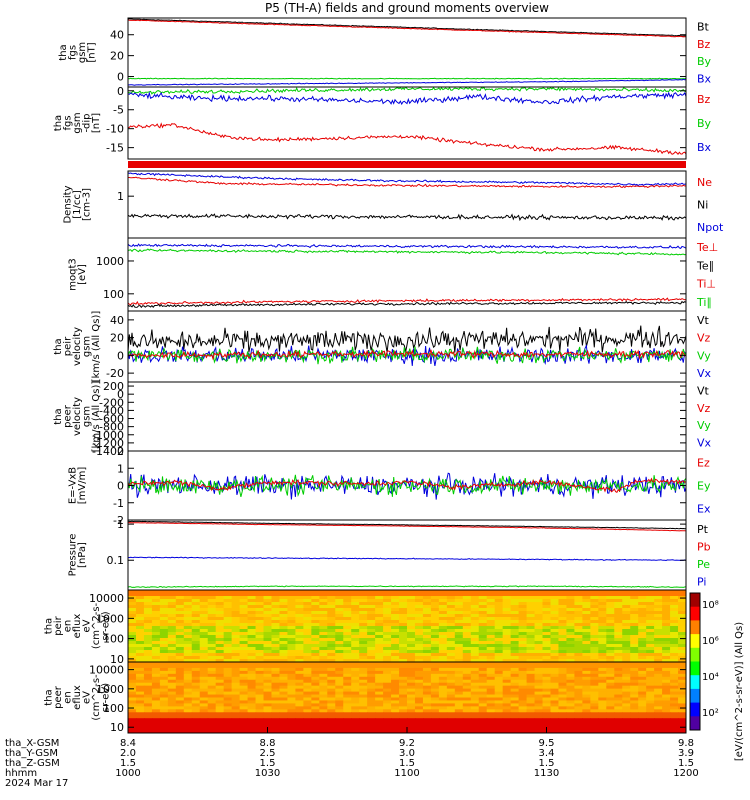 The height and width of the screenshot is (800, 750). I want to click on y-axis-label: Density, so click(68, 204).